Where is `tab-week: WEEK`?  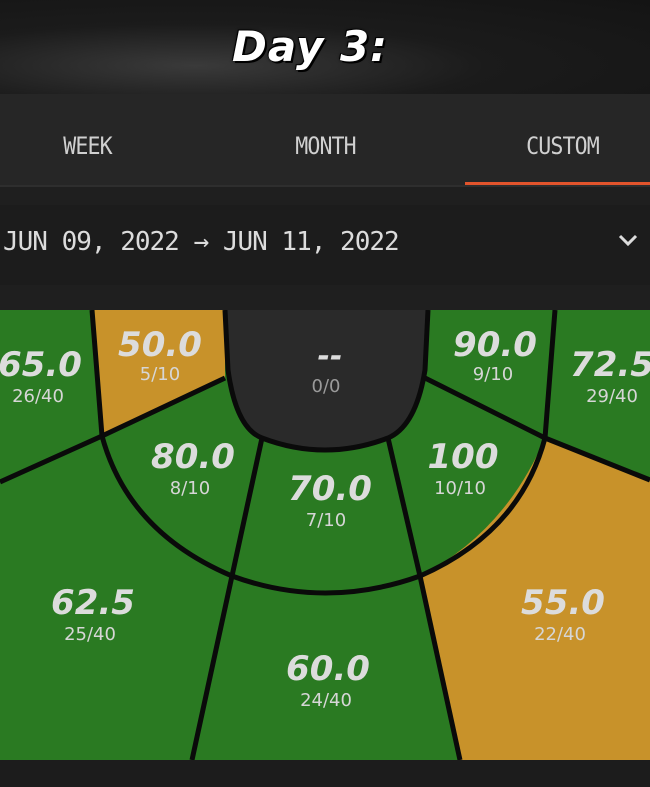
tab-week: WEEK is located at coordinates (87, 146).